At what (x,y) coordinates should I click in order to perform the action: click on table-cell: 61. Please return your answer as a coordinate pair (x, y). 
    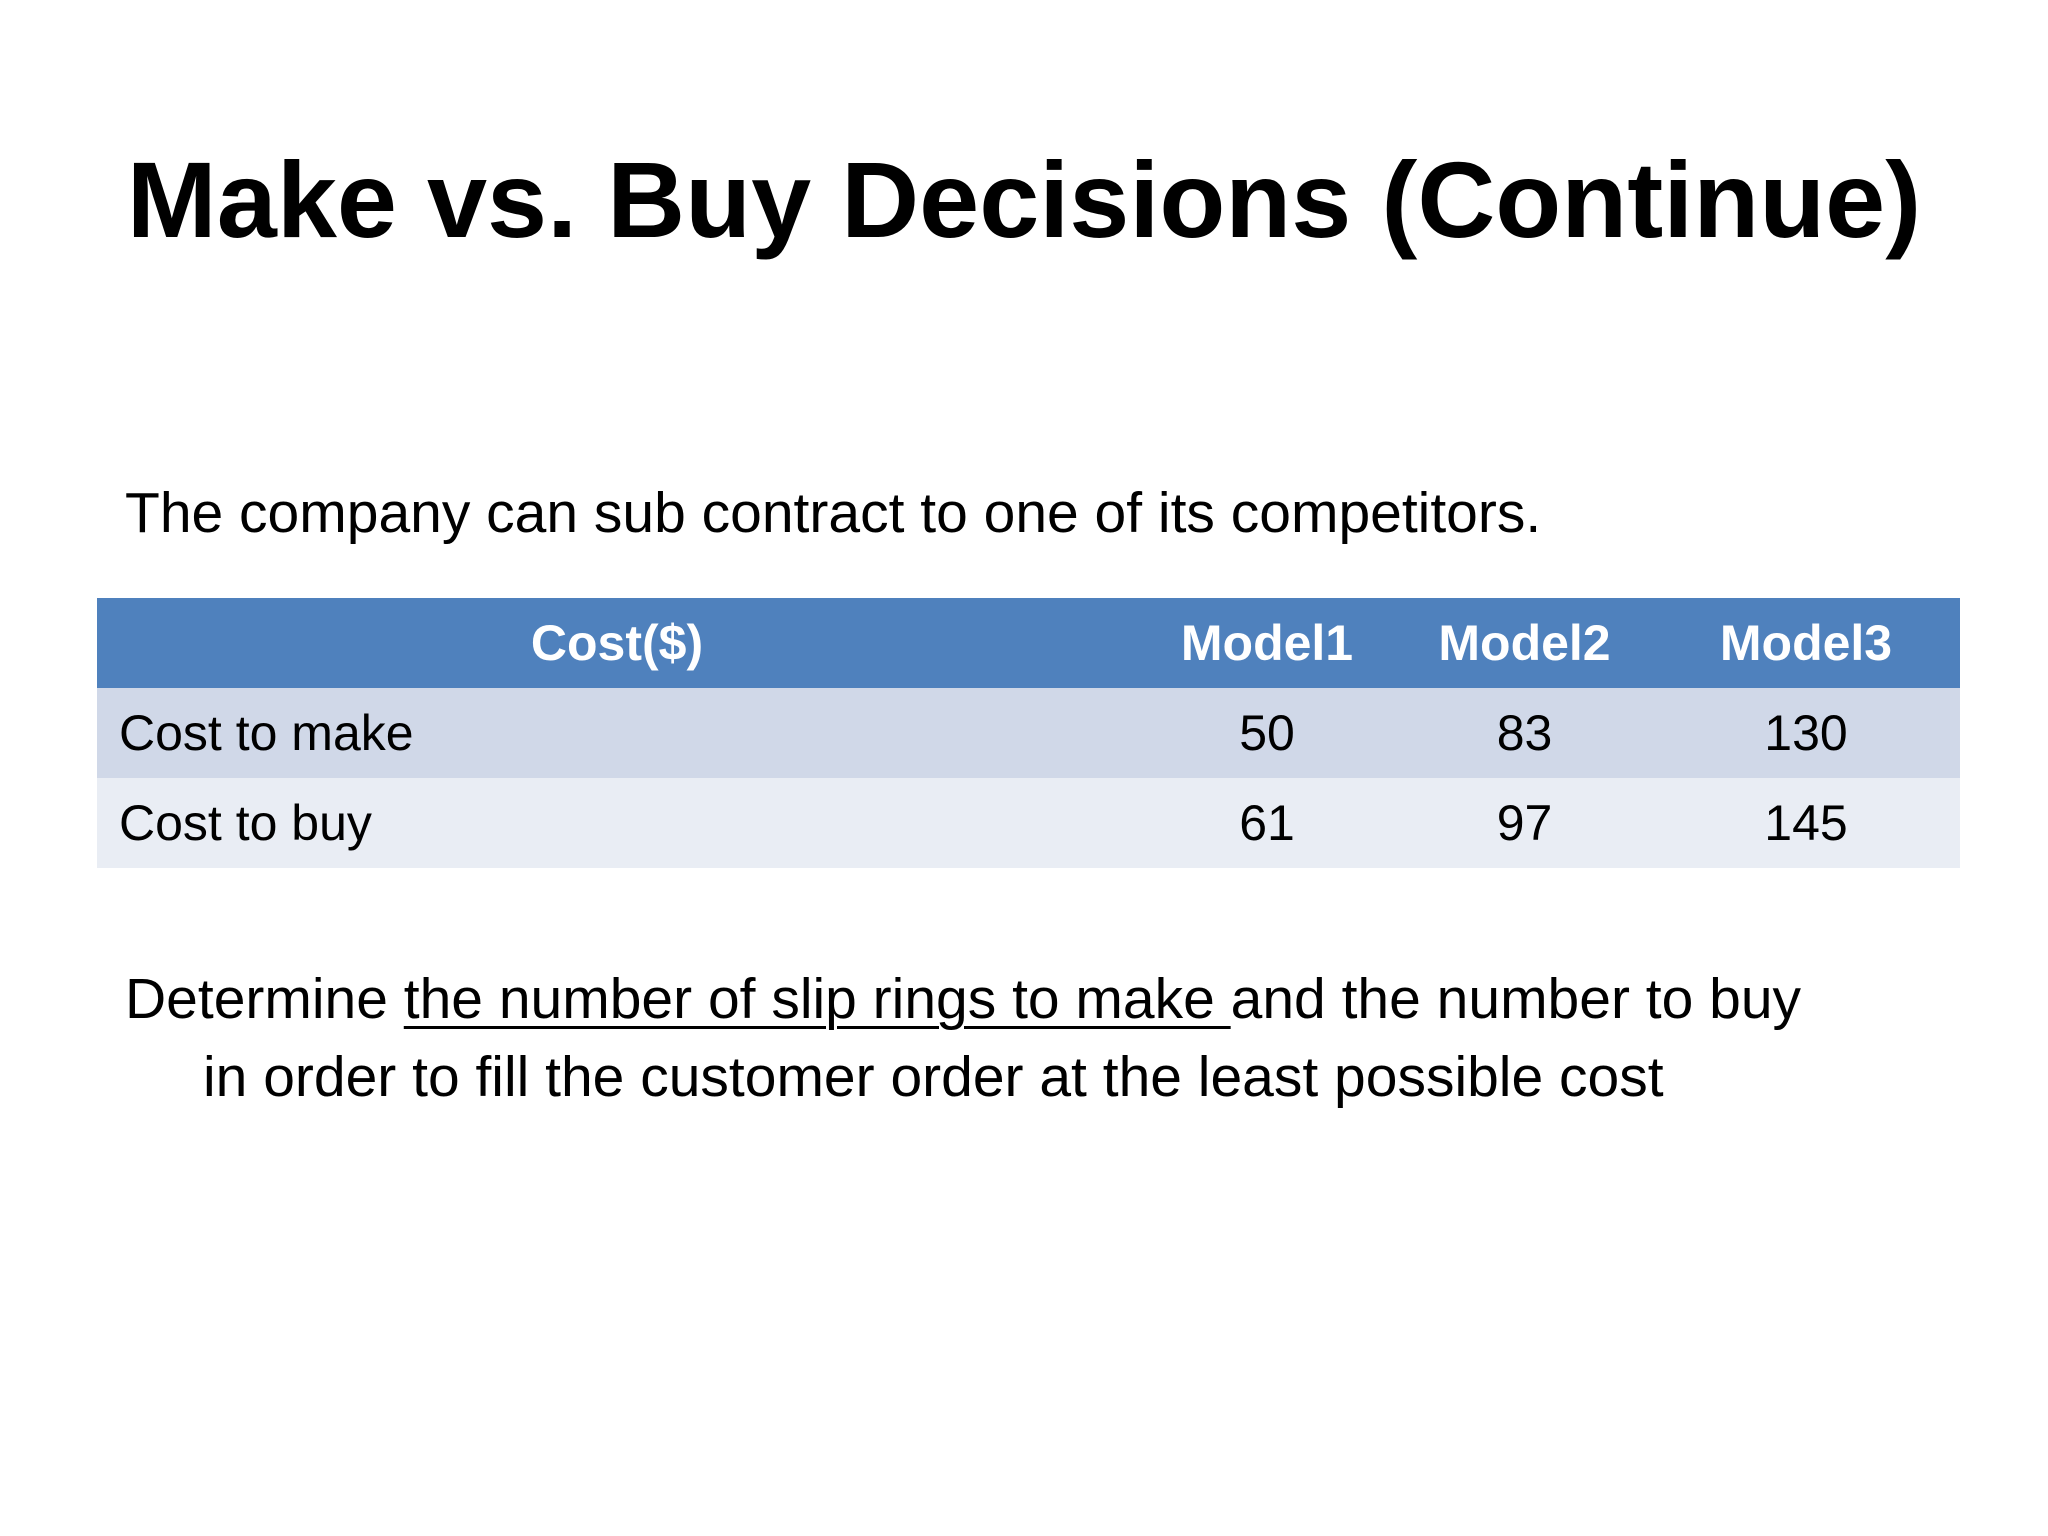
    Looking at the image, I should click on (1267, 823).